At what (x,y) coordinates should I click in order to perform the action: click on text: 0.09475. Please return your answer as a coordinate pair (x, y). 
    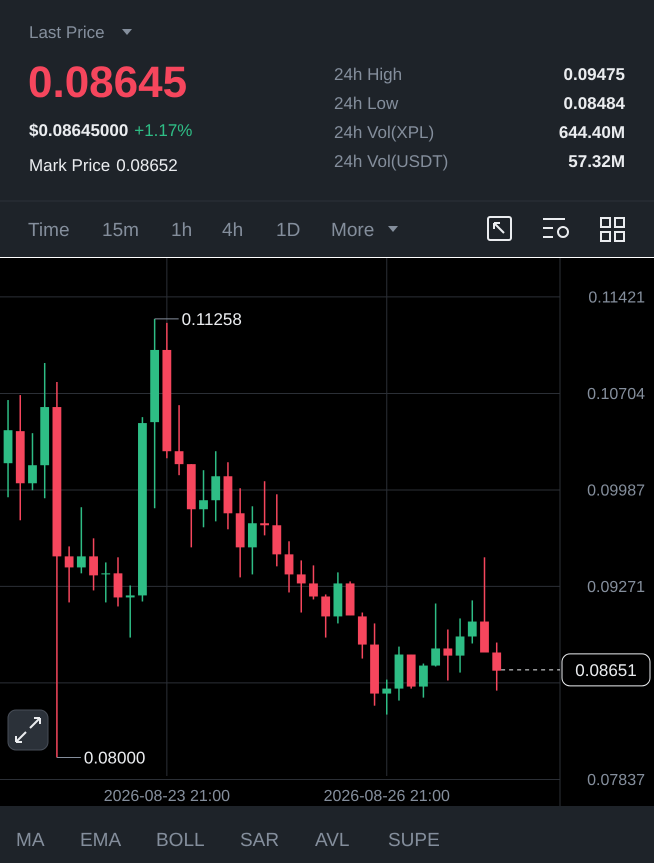
    Looking at the image, I should click on (594, 74).